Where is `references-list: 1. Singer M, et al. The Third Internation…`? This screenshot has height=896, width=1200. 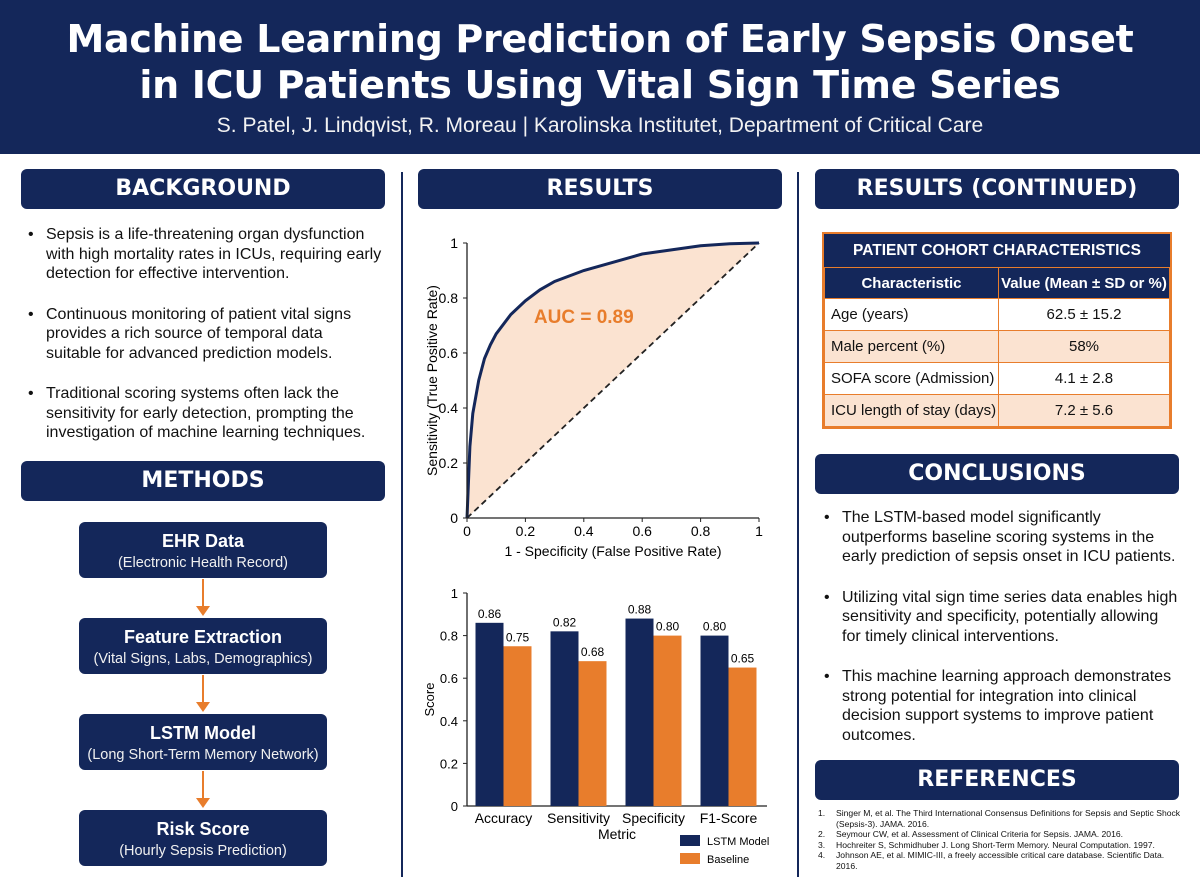
references-list: 1. Singer M, et al. The Third Internation… is located at coordinates (1003, 839).